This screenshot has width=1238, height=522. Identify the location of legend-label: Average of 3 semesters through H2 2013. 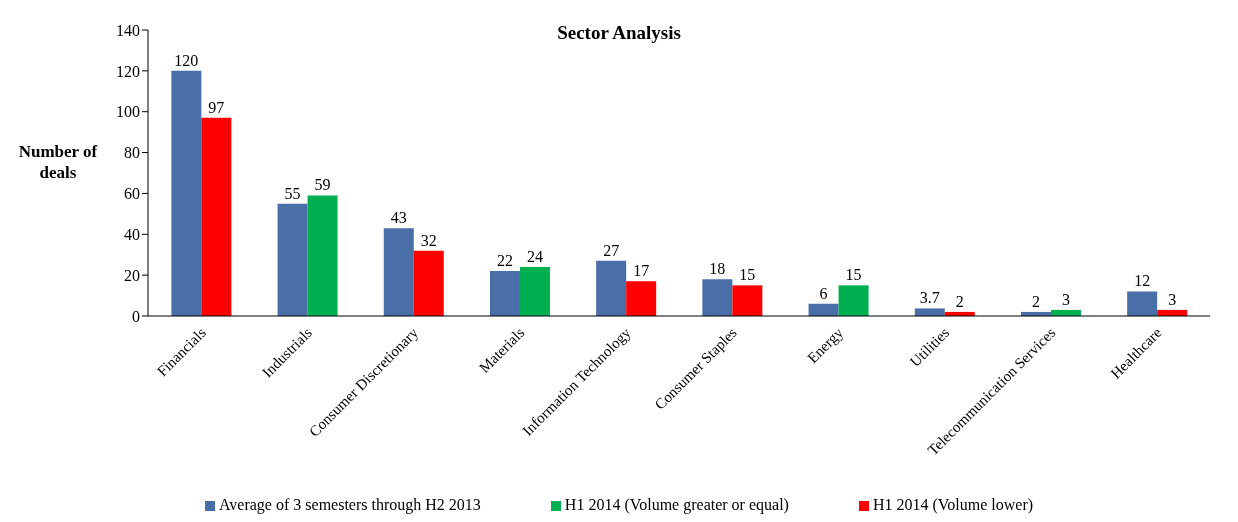
(349, 504).